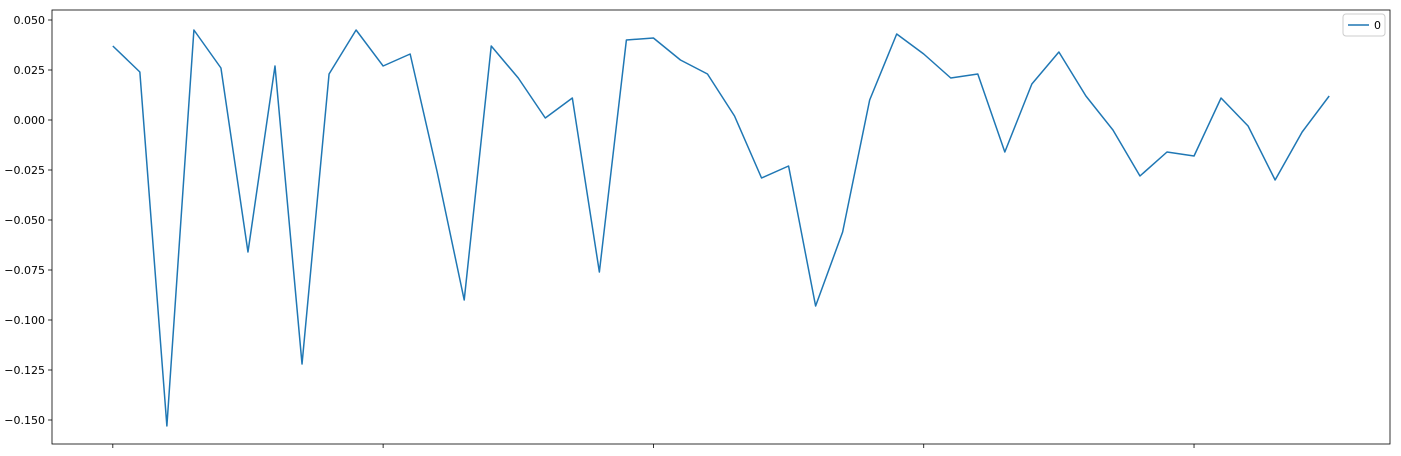 The image size is (1401, 456). Describe the element at coordinates (1377, 25) in the screenshot. I see `legend-label: 0` at that location.